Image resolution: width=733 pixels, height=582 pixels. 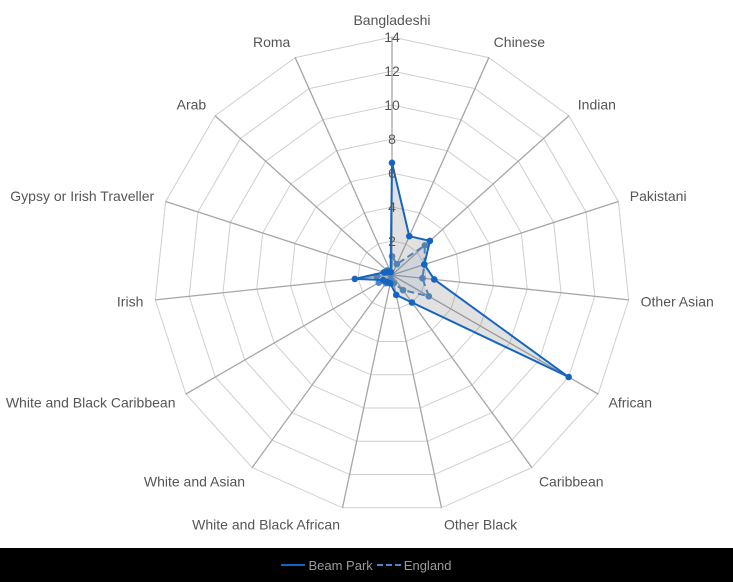 I want to click on category-label: Caribbean, so click(x=571, y=481).